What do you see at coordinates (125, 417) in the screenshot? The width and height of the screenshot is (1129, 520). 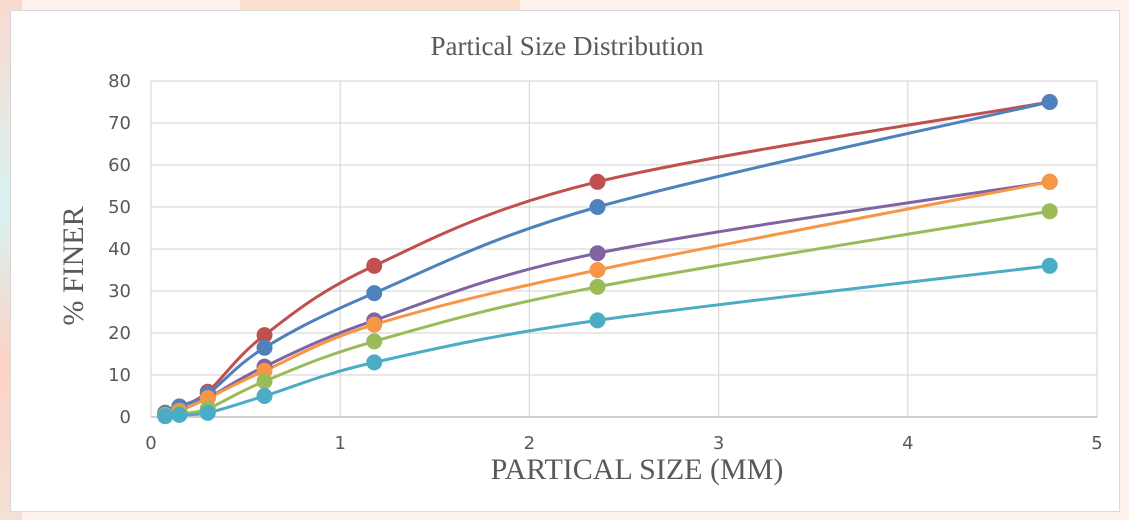 I see `y-tick-label: 0` at bounding box center [125, 417].